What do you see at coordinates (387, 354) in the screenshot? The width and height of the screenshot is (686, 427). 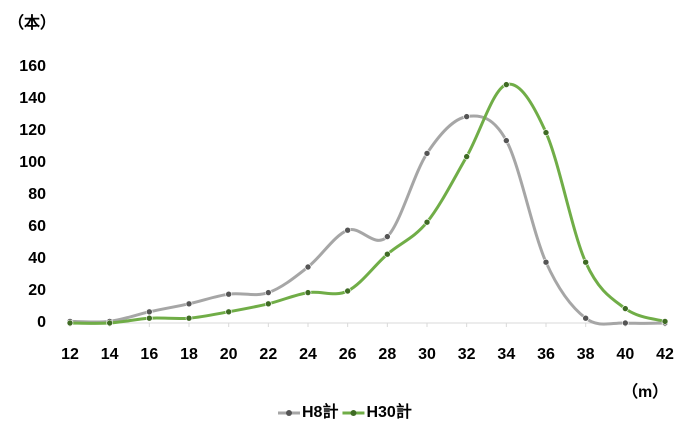 I see `x-tick-label: 28` at bounding box center [387, 354].